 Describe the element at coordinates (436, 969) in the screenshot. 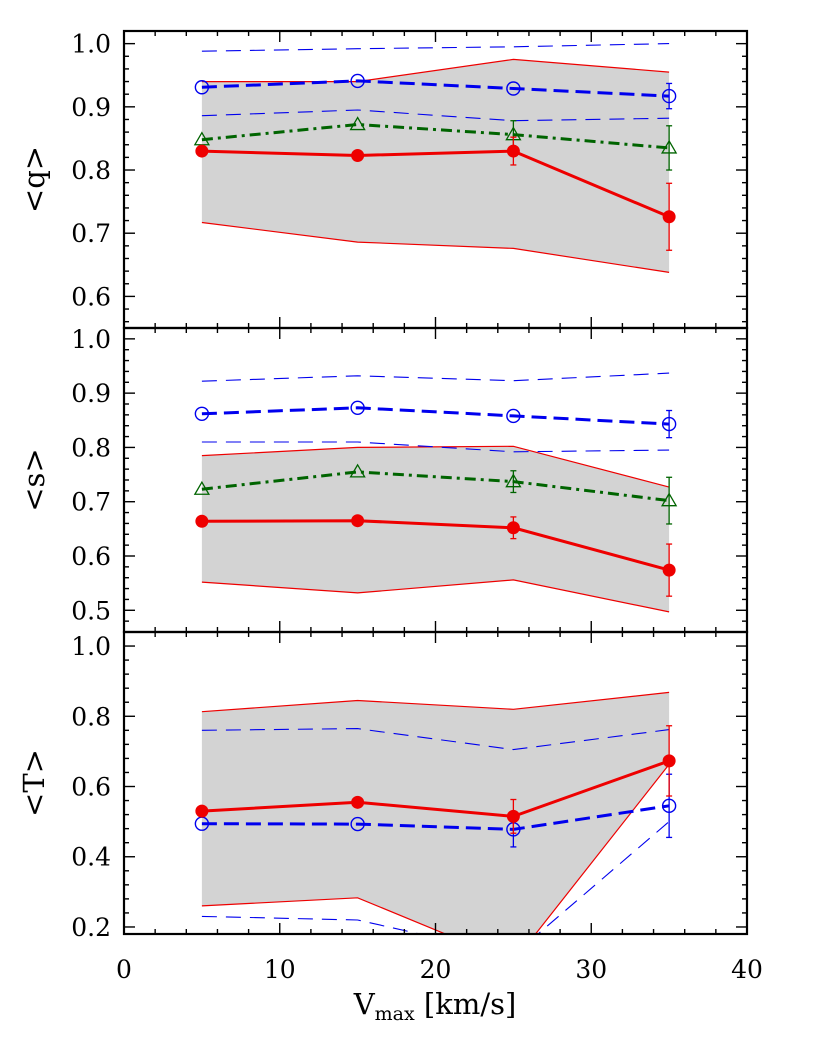

I see `x-tick-label: 20` at that location.